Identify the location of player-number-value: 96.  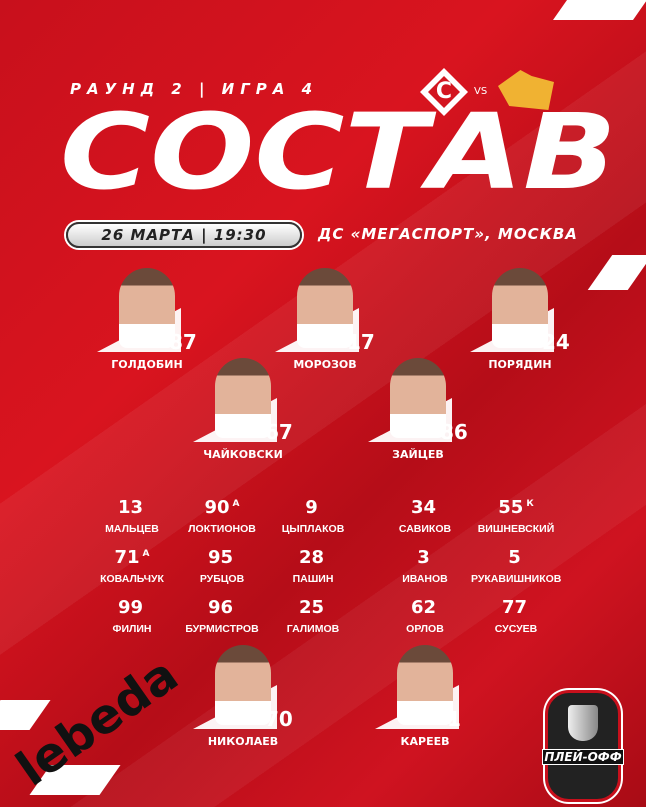
(220, 607).